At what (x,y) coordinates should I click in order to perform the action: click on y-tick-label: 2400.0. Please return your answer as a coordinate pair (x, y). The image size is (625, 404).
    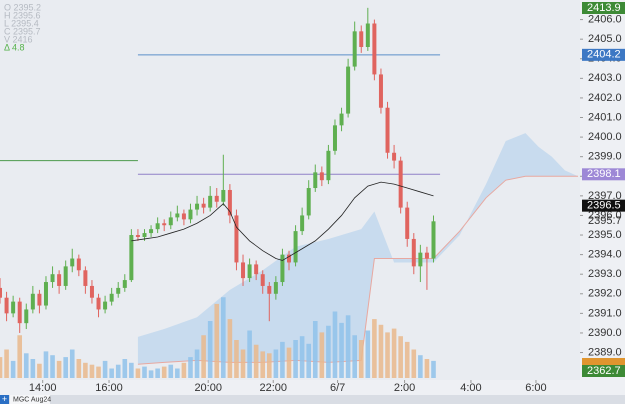
    Looking at the image, I should click on (605, 137).